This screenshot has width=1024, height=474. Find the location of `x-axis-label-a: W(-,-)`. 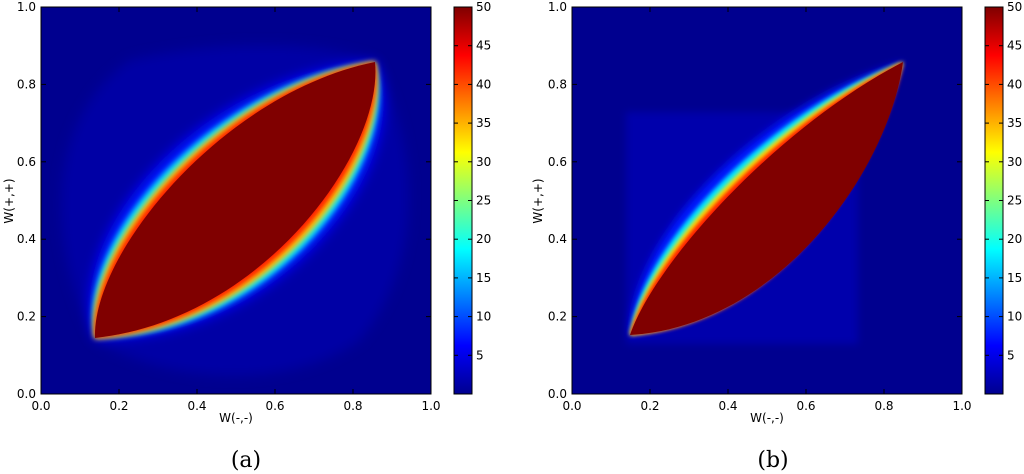

x-axis-label-a: W(-,-) is located at coordinates (236, 418).